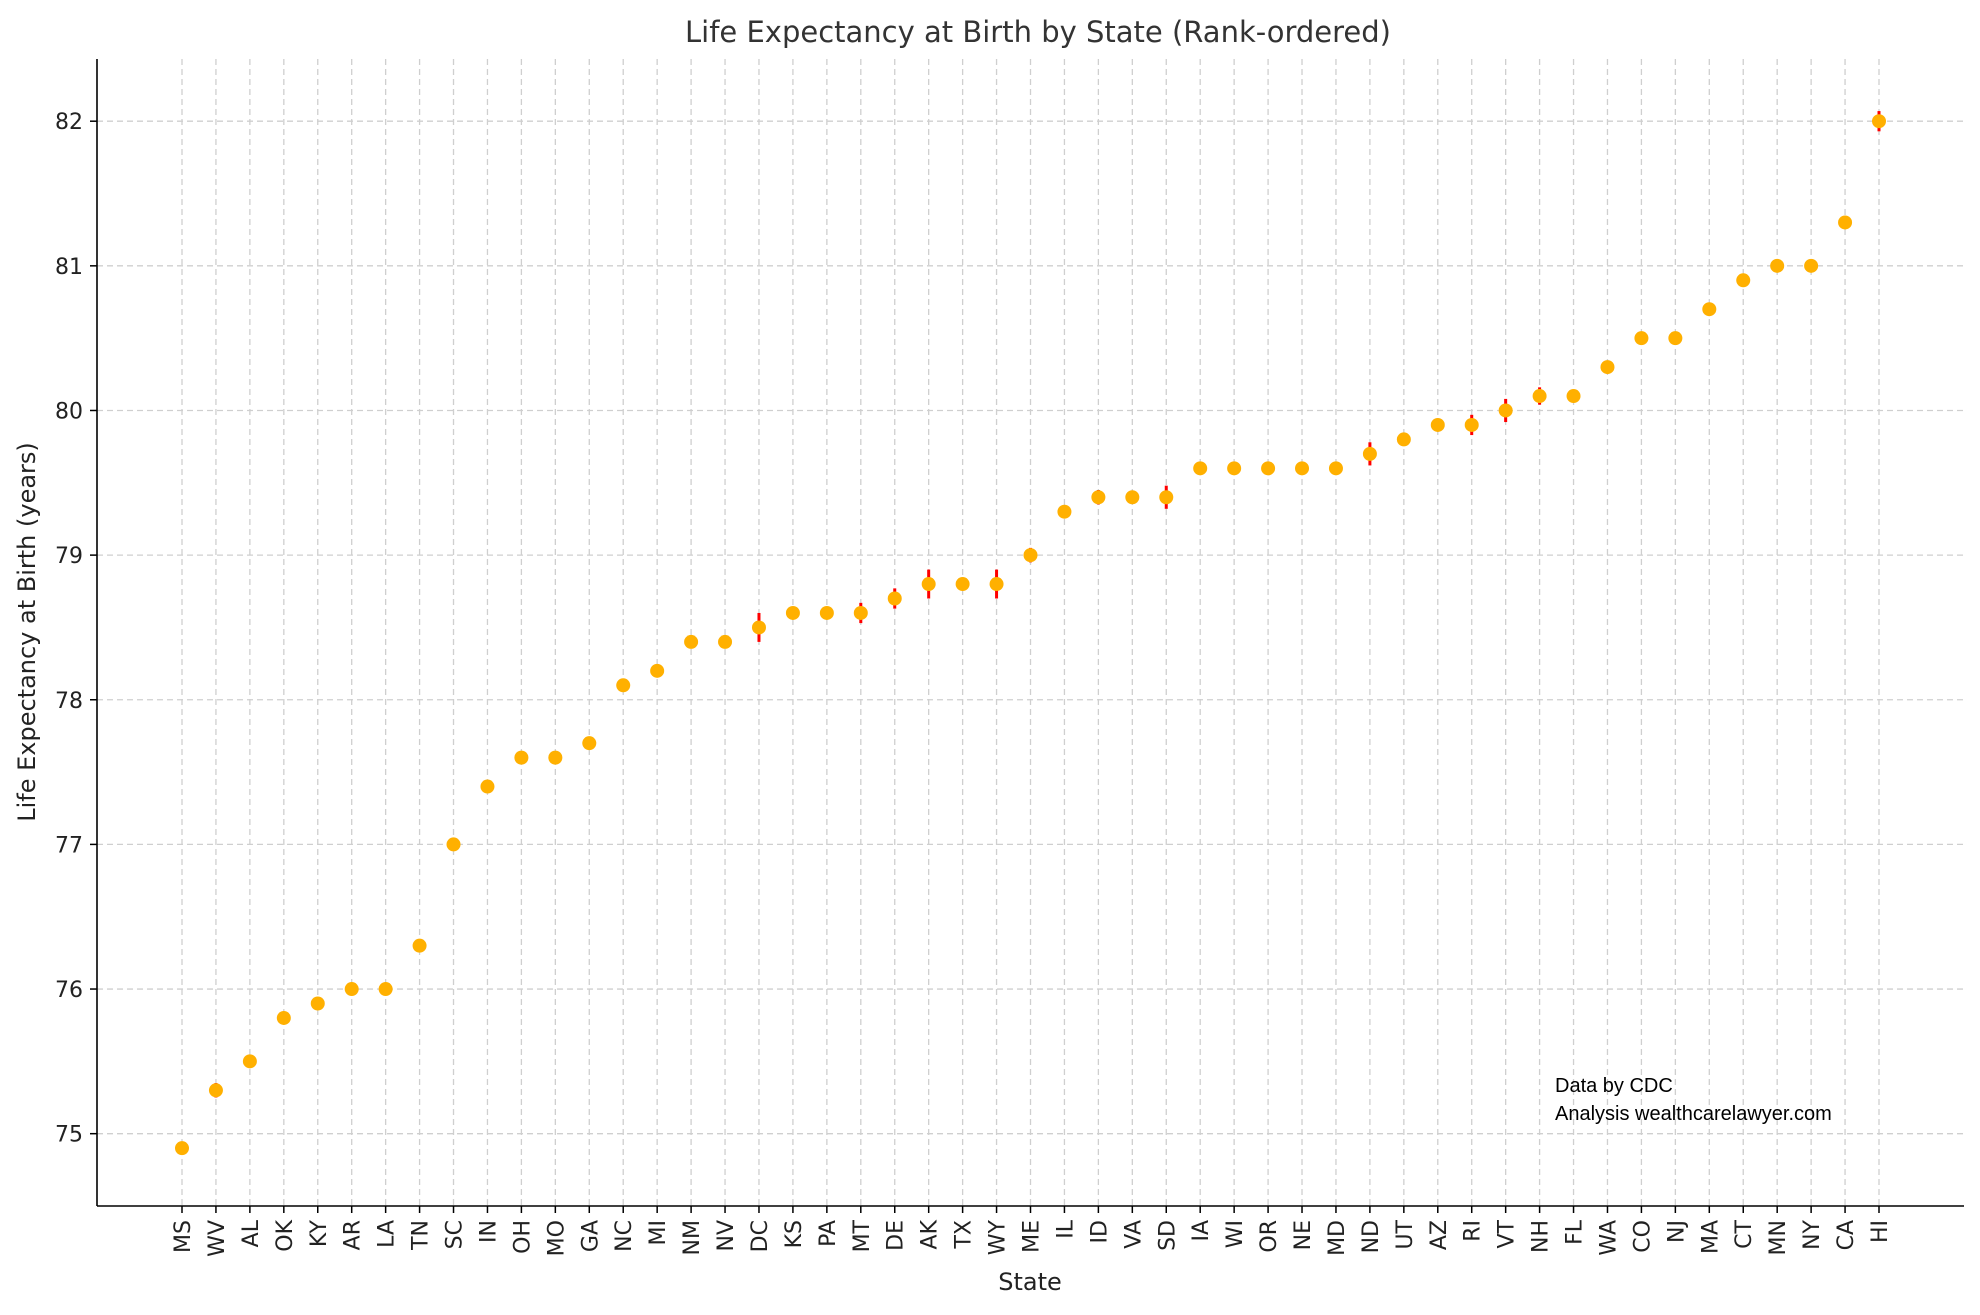 The height and width of the screenshot is (1315, 1980). I want to click on x-tick-label: DE, so click(896, 1235).